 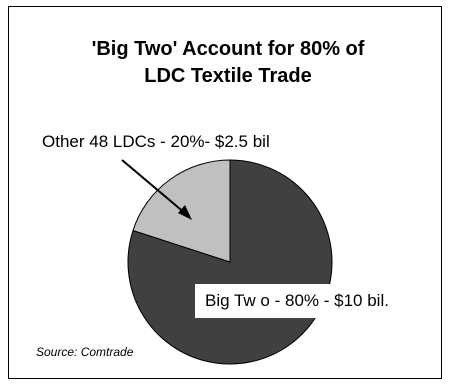 I want to click on pointer-arrow, so click(x=156, y=189).